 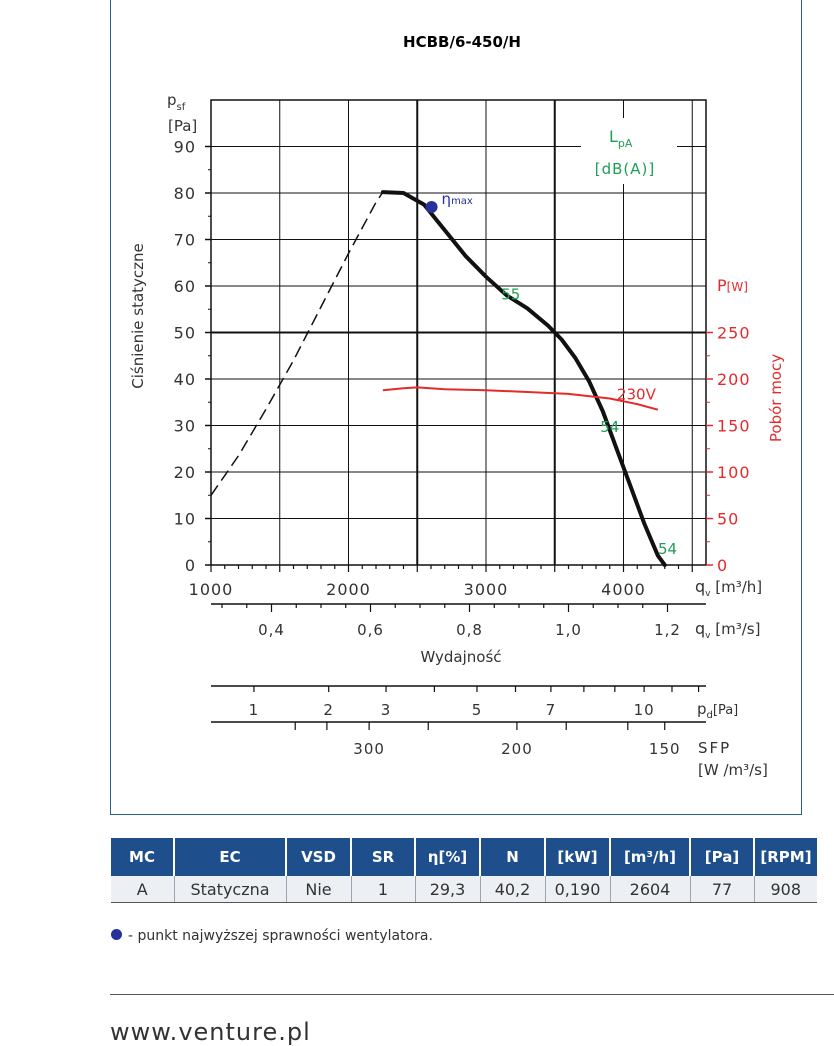 What do you see at coordinates (734, 379) in the screenshot?
I see `y2-tick-label: 200` at bounding box center [734, 379].